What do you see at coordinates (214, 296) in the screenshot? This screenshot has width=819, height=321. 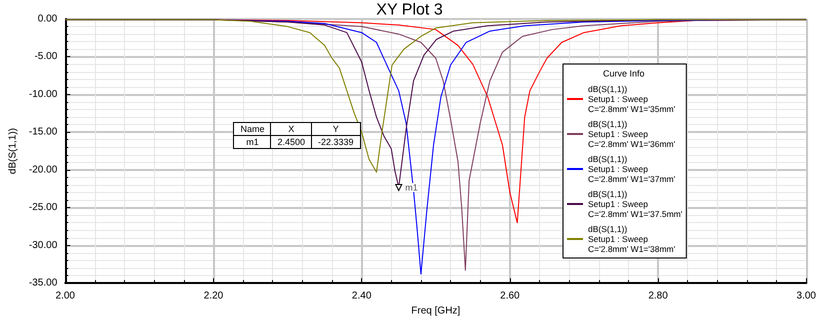 I see `x-tick-label: 2.20` at bounding box center [214, 296].